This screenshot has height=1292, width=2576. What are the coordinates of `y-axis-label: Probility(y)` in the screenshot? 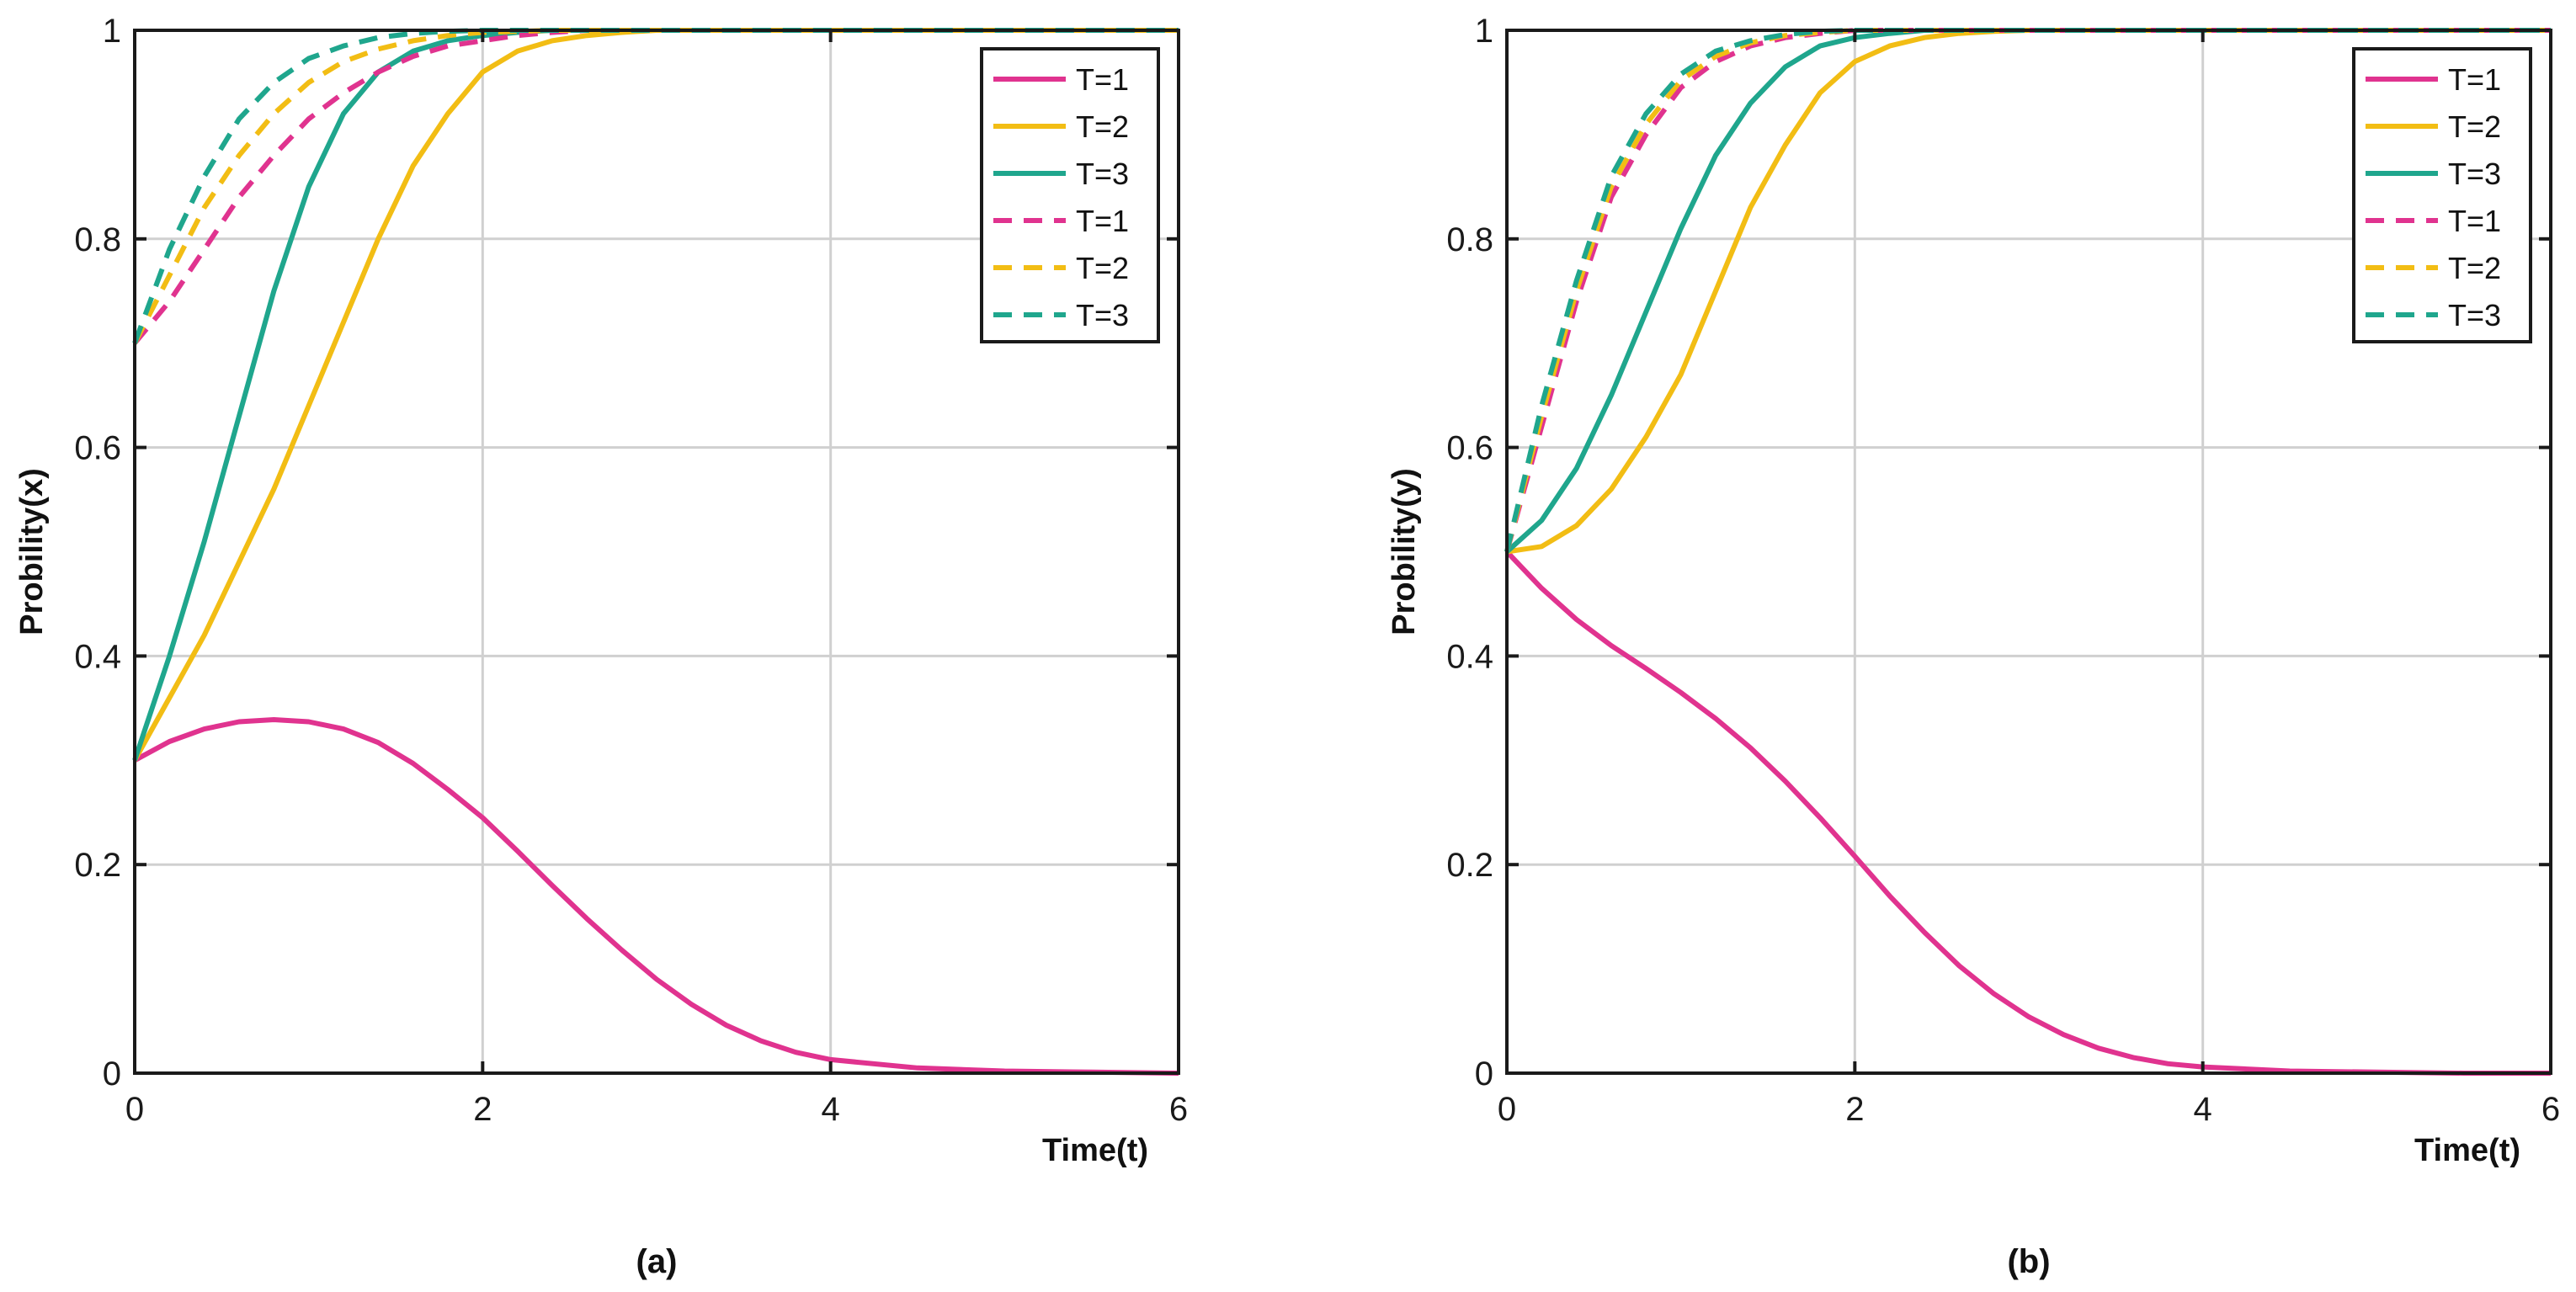 It's located at (1404, 551).